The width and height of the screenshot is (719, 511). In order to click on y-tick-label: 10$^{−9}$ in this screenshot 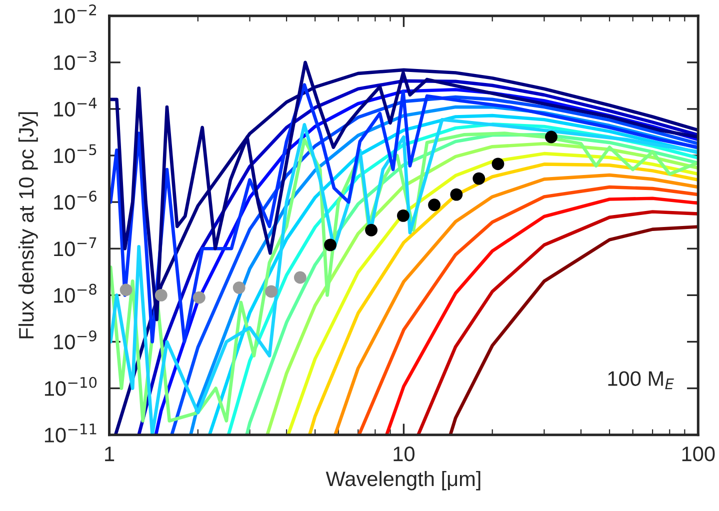, I will do `click(75, 340)`.